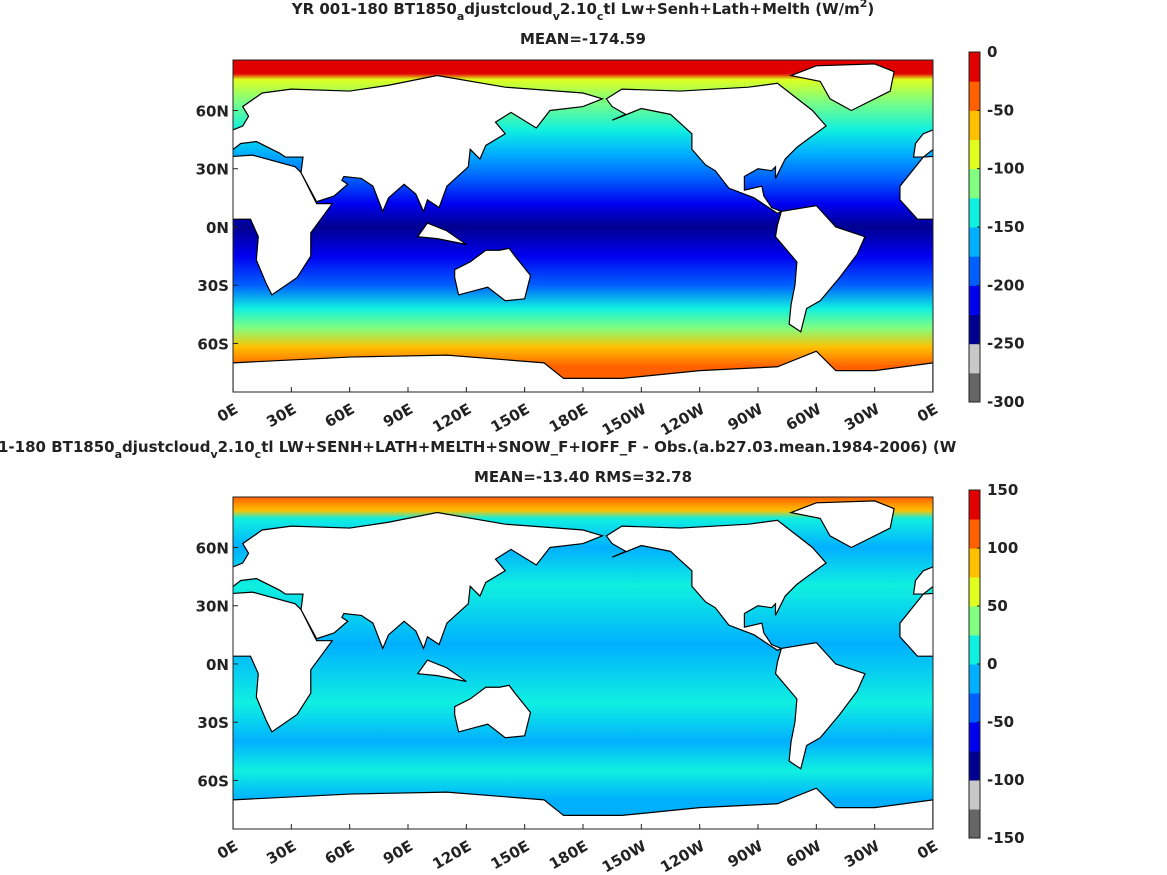 This screenshot has width=1167, height=875. I want to click on title-part: tl Lw+Senh+Lath+Melth (W/m, so click(731, 9).